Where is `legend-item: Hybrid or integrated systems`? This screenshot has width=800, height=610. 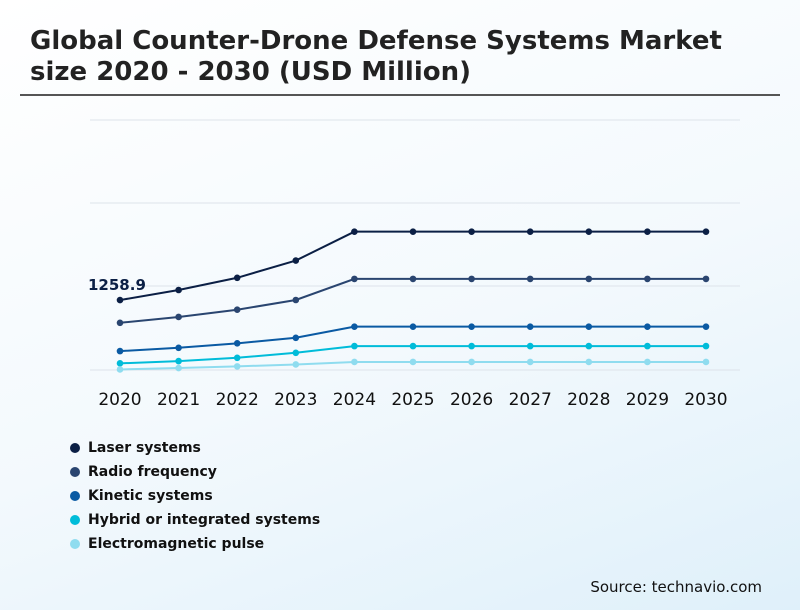 legend-item: Hybrid or integrated systems is located at coordinates (195, 520).